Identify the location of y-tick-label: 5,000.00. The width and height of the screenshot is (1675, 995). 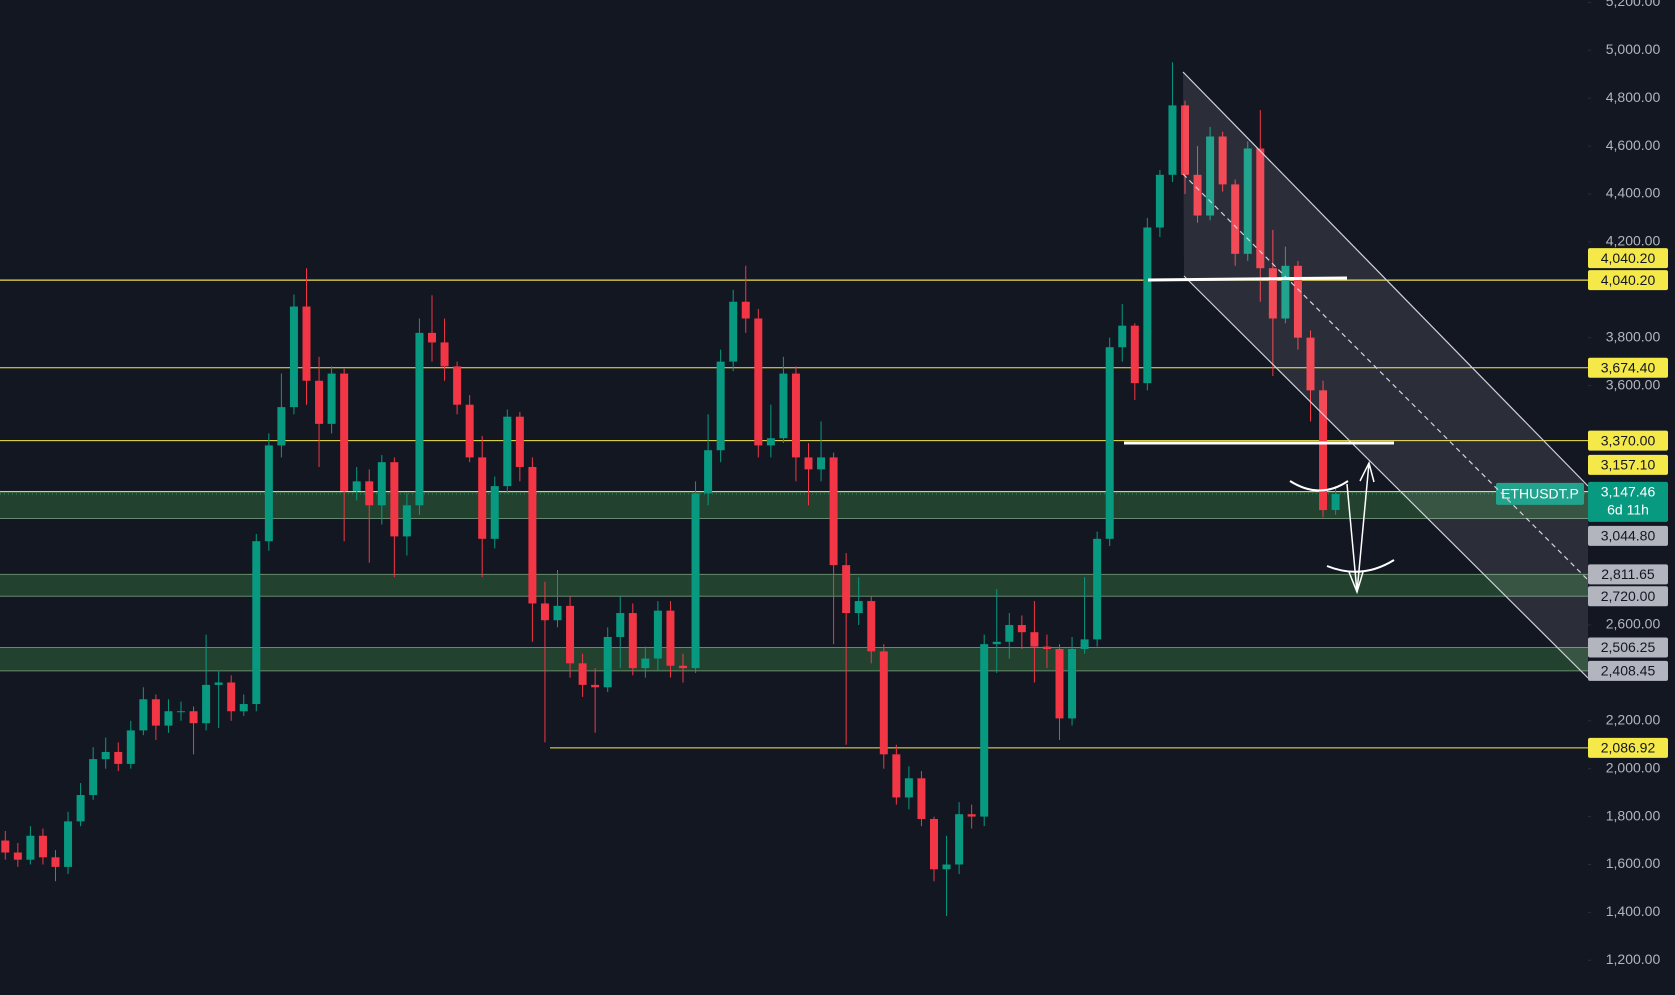
(1633, 49).